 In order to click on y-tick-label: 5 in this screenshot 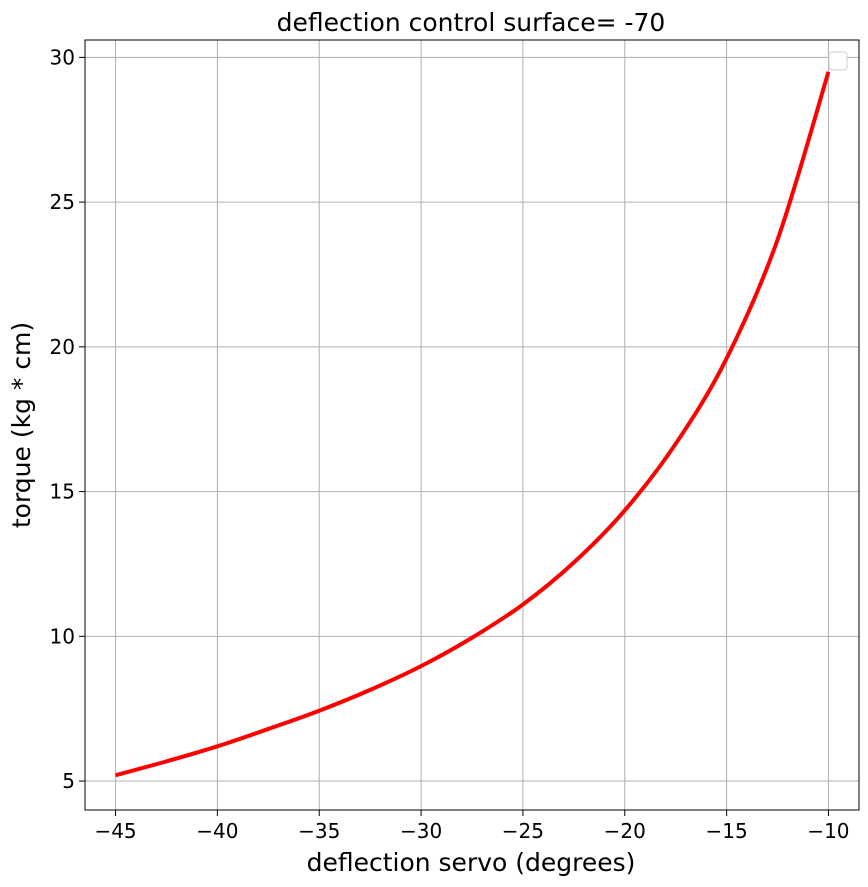, I will do `click(68, 781)`.